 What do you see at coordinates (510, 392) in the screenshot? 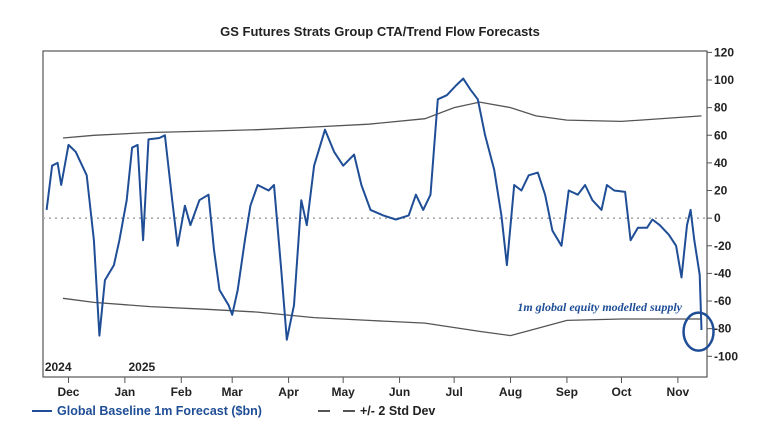
I see `x-tick-label: Aug` at bounding box center [510, 392].